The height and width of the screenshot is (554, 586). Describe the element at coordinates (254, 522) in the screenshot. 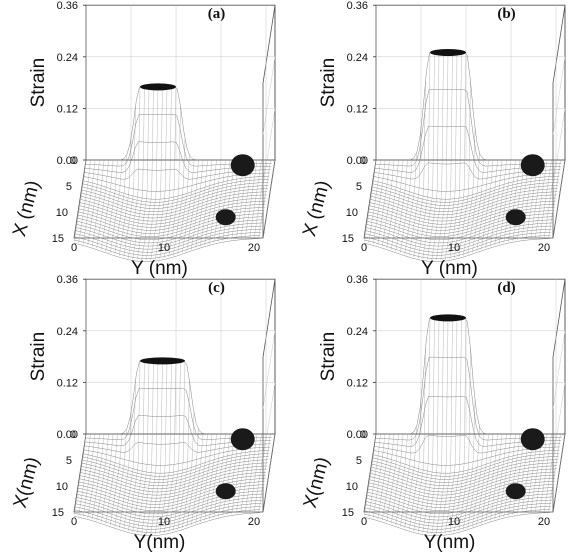

I see `y-tick-label: 20` at that location.